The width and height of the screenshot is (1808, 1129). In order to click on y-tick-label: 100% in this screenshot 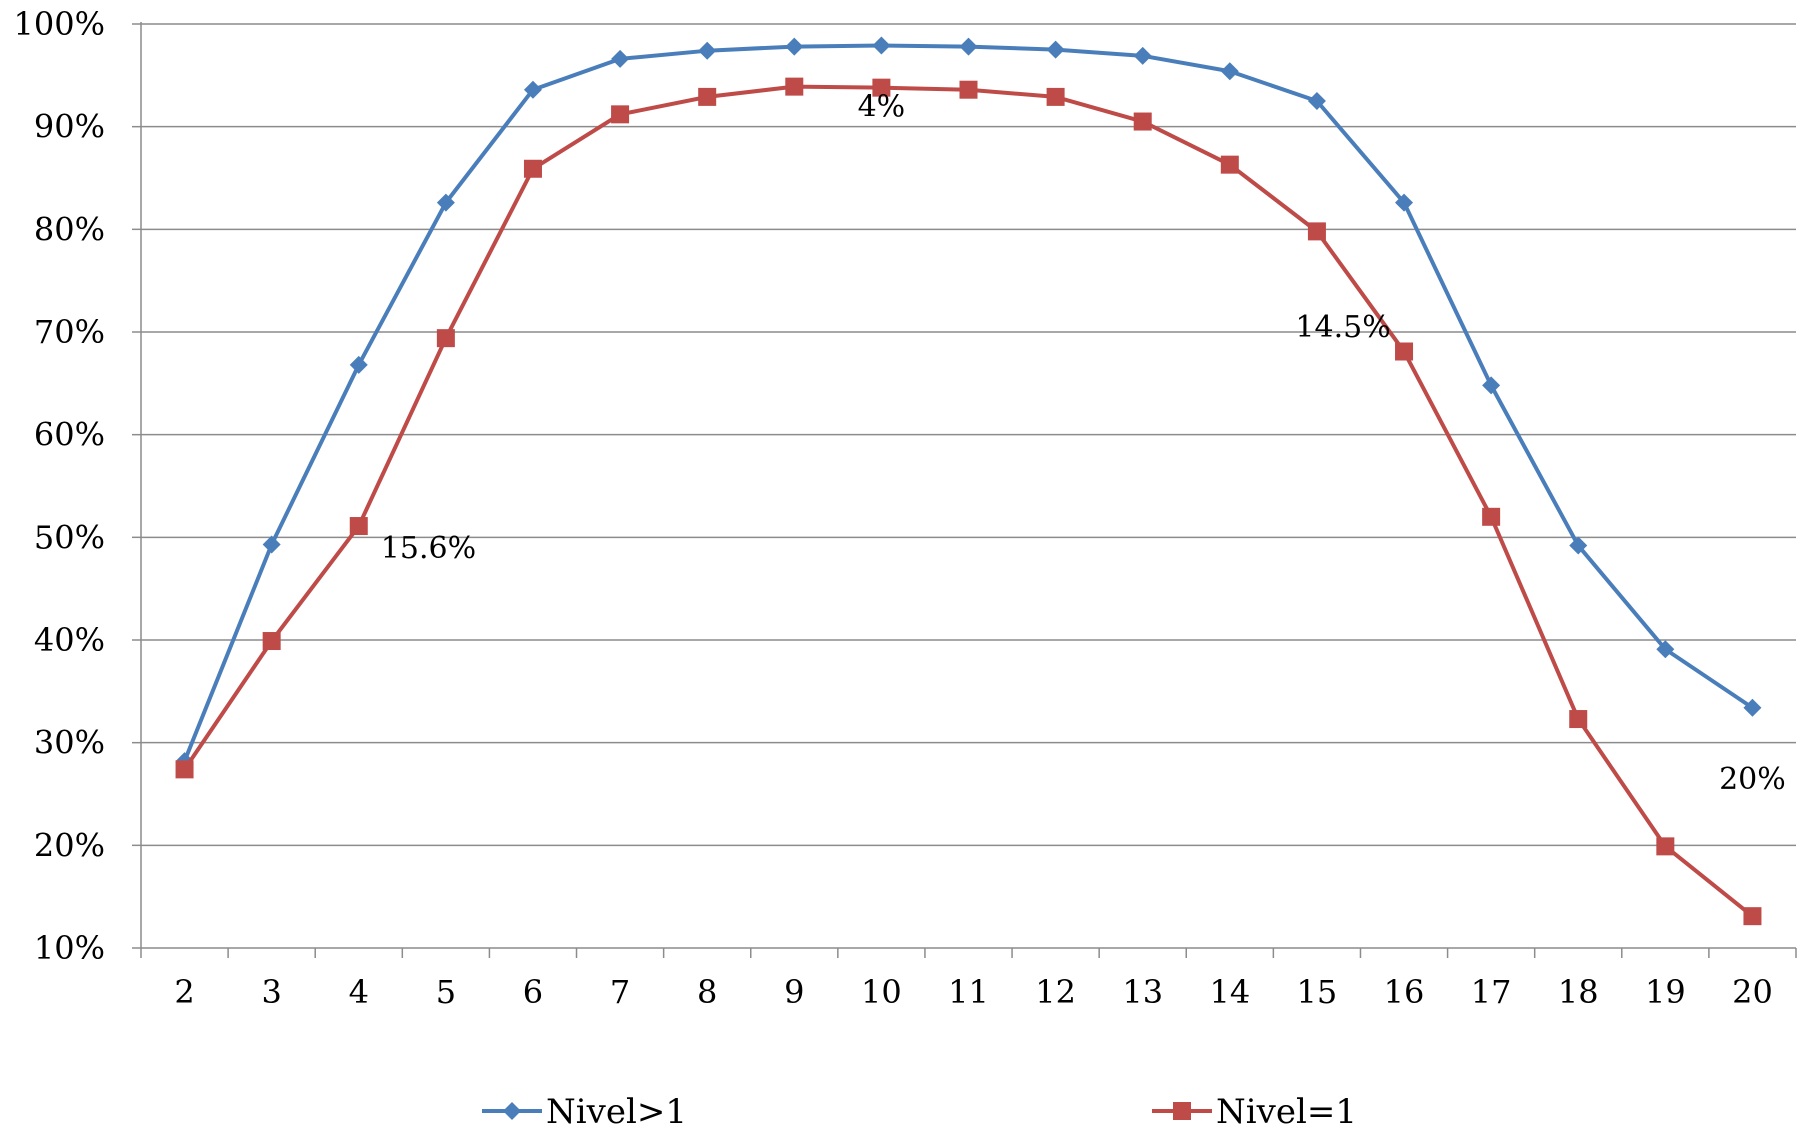, I will do `click(59, 24)`.